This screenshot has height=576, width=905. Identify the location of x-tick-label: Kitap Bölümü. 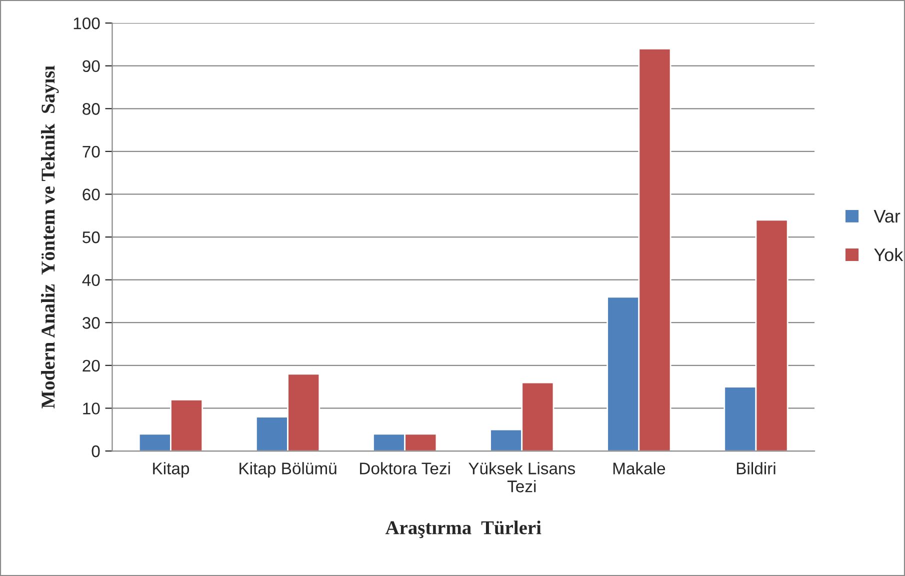
(288, 470).